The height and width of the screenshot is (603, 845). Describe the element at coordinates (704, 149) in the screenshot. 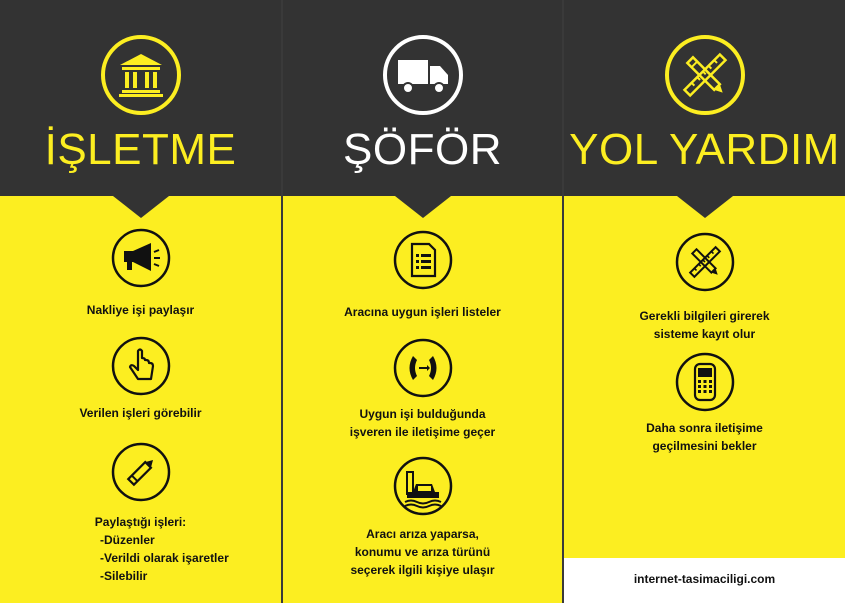

I see `column-title: YOL YARDIM` at that location.